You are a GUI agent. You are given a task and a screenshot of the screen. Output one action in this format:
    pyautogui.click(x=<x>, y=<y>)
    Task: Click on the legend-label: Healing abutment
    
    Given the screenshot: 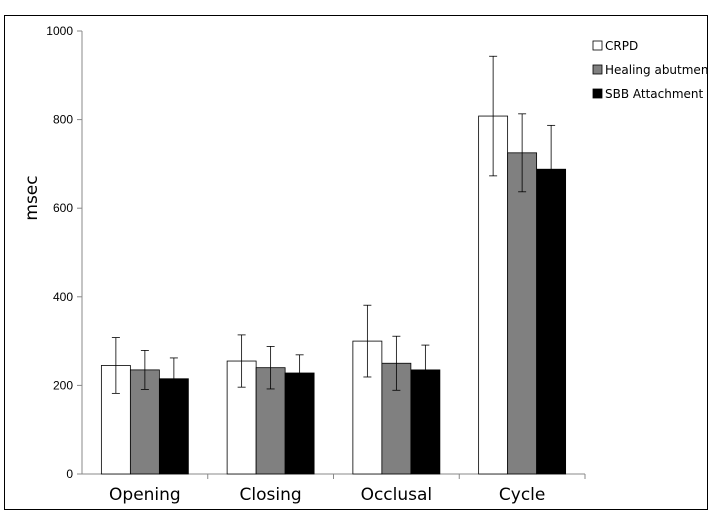 What is the action you would take?
    pyautogui.click(x=656, y=70)
    